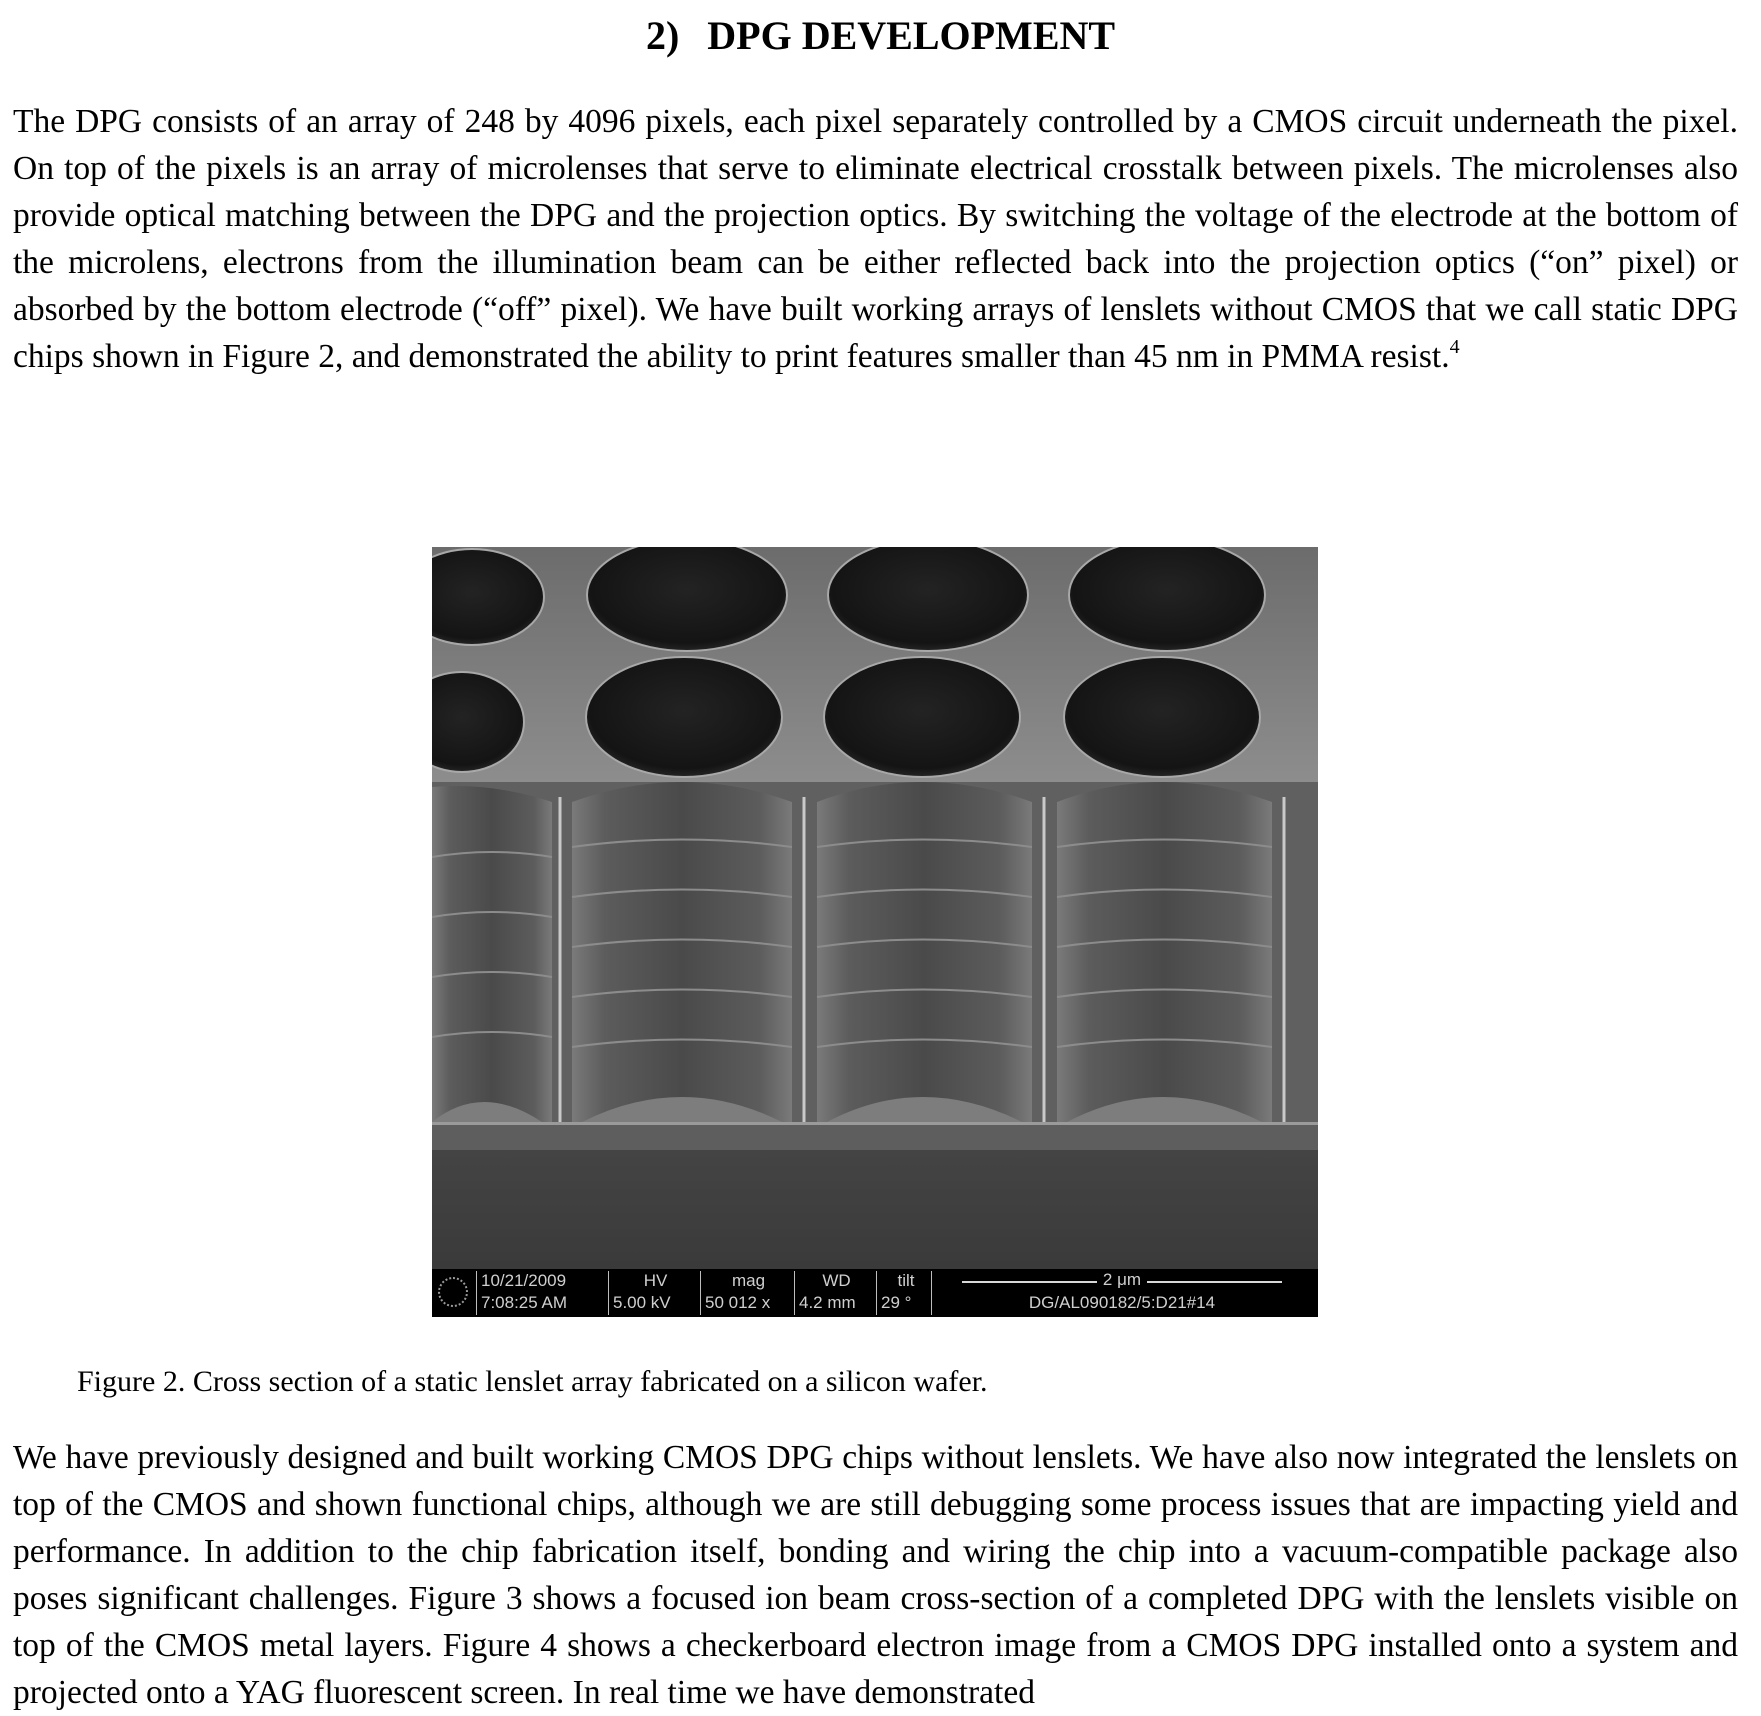 The width and height of the screenshot is (1761, 1716). I want to click on sem-hv-label: HV, so click(655, 1280).